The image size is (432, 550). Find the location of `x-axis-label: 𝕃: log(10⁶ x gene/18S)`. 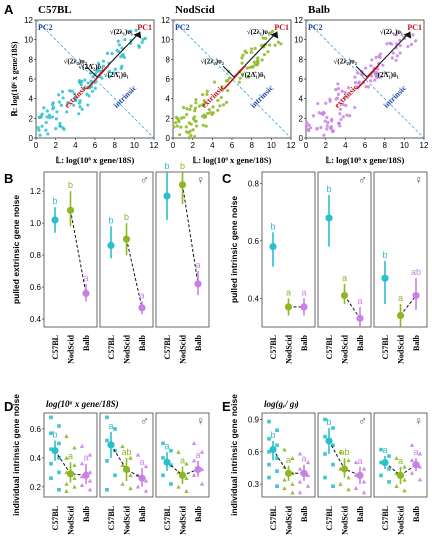

x-axis-label: 𝕃: log(10⁶ x gene/18S) is located at coordinates (232, 160).